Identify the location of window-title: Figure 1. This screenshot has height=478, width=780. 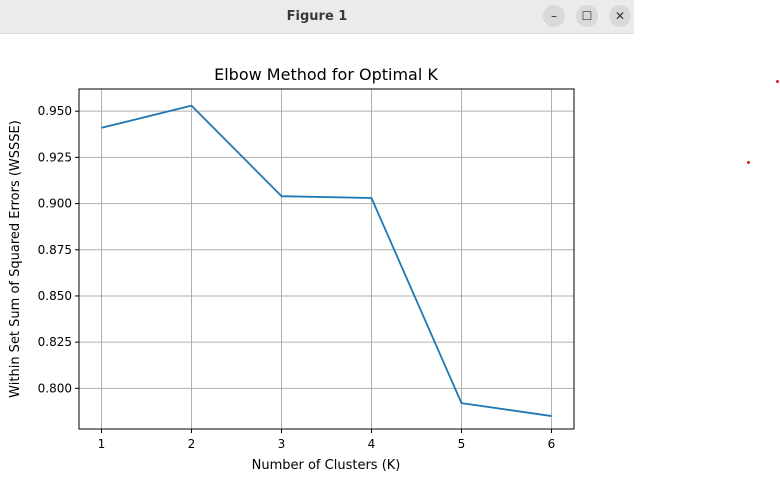
(317, 16).